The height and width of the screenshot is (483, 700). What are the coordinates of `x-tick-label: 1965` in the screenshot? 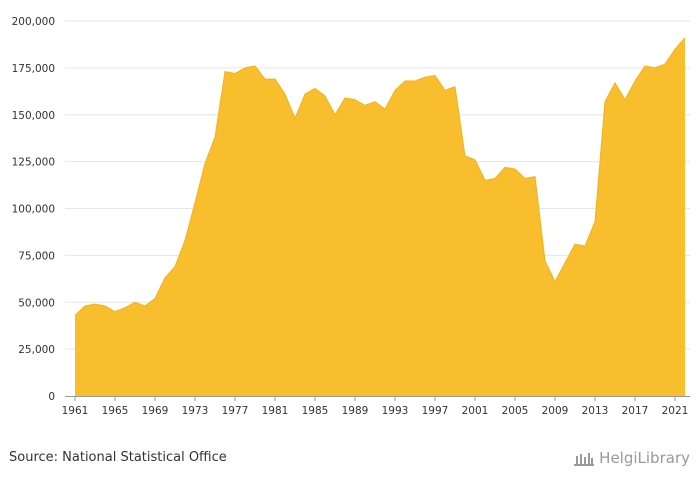 It's located at (115, 411).